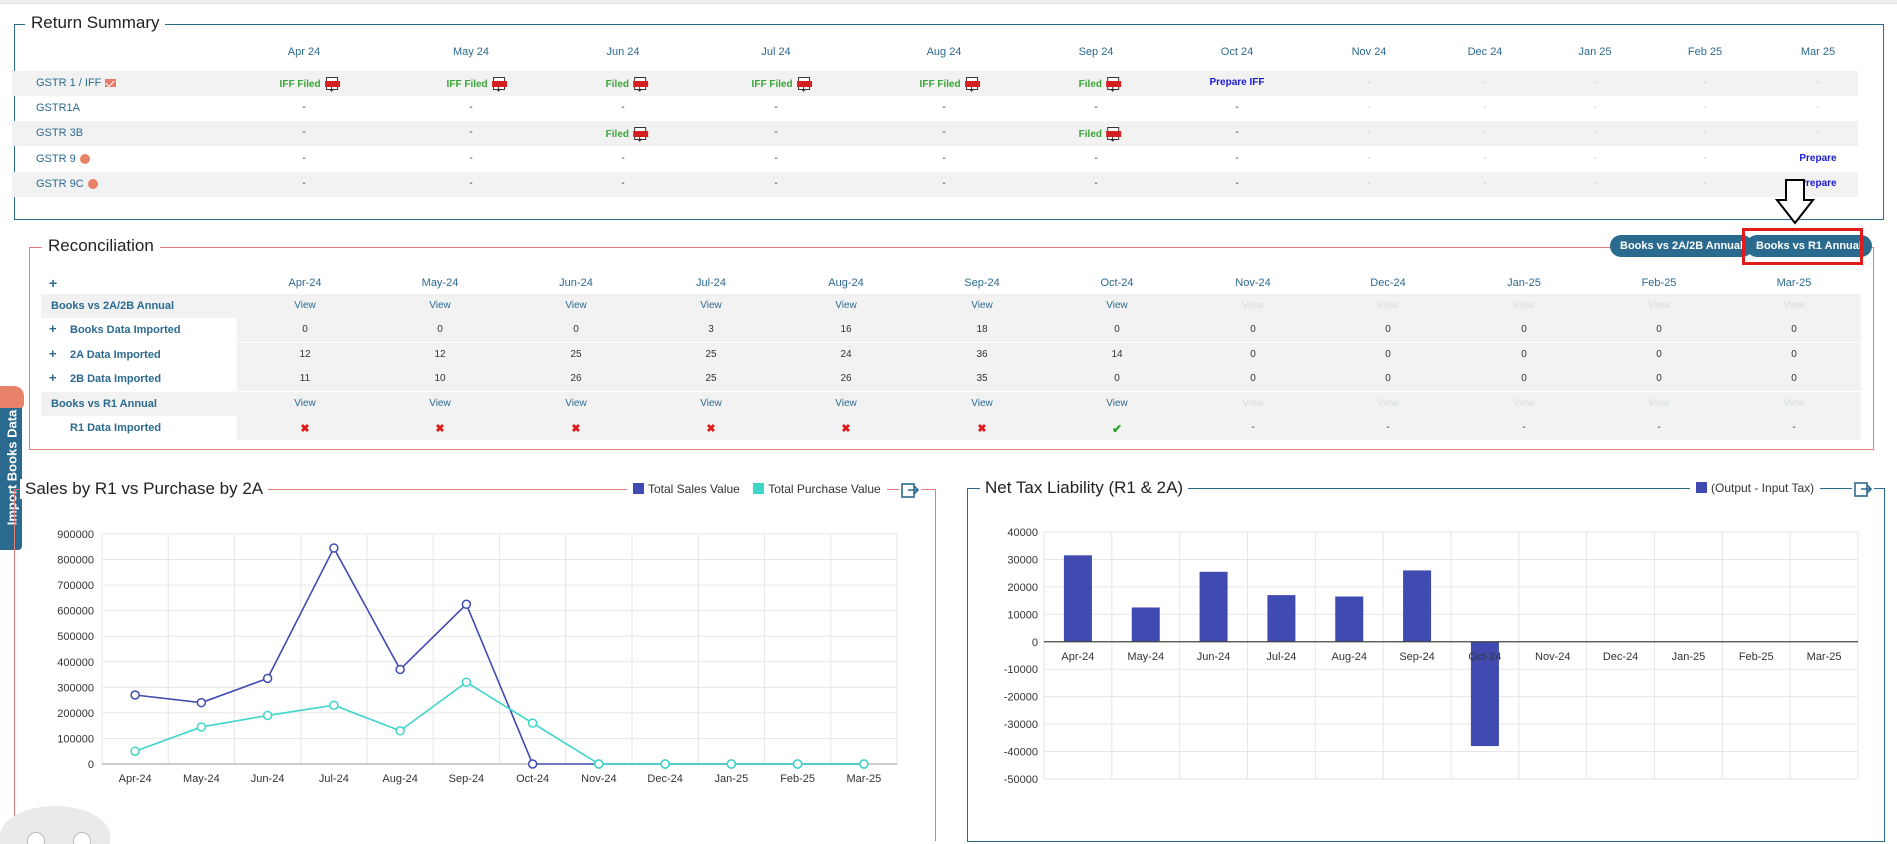 Image resolution: width=1897 pixels, height=844 pixels. I want to click on y-tick-label: 800000, so click(75, 561).